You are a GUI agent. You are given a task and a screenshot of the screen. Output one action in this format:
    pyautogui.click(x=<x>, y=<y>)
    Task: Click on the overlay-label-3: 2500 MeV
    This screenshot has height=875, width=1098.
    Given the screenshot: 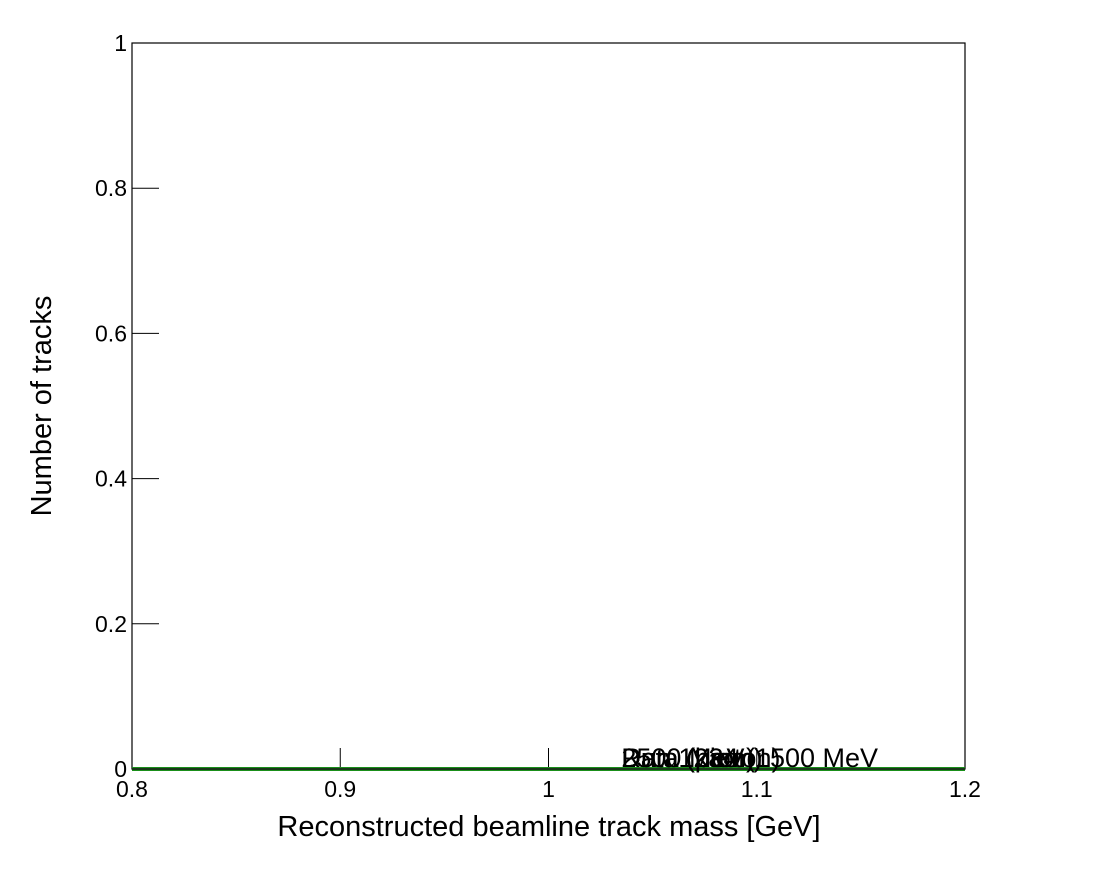 What is the action you would take?
    pyautogui.click(x=682, y=758)
    